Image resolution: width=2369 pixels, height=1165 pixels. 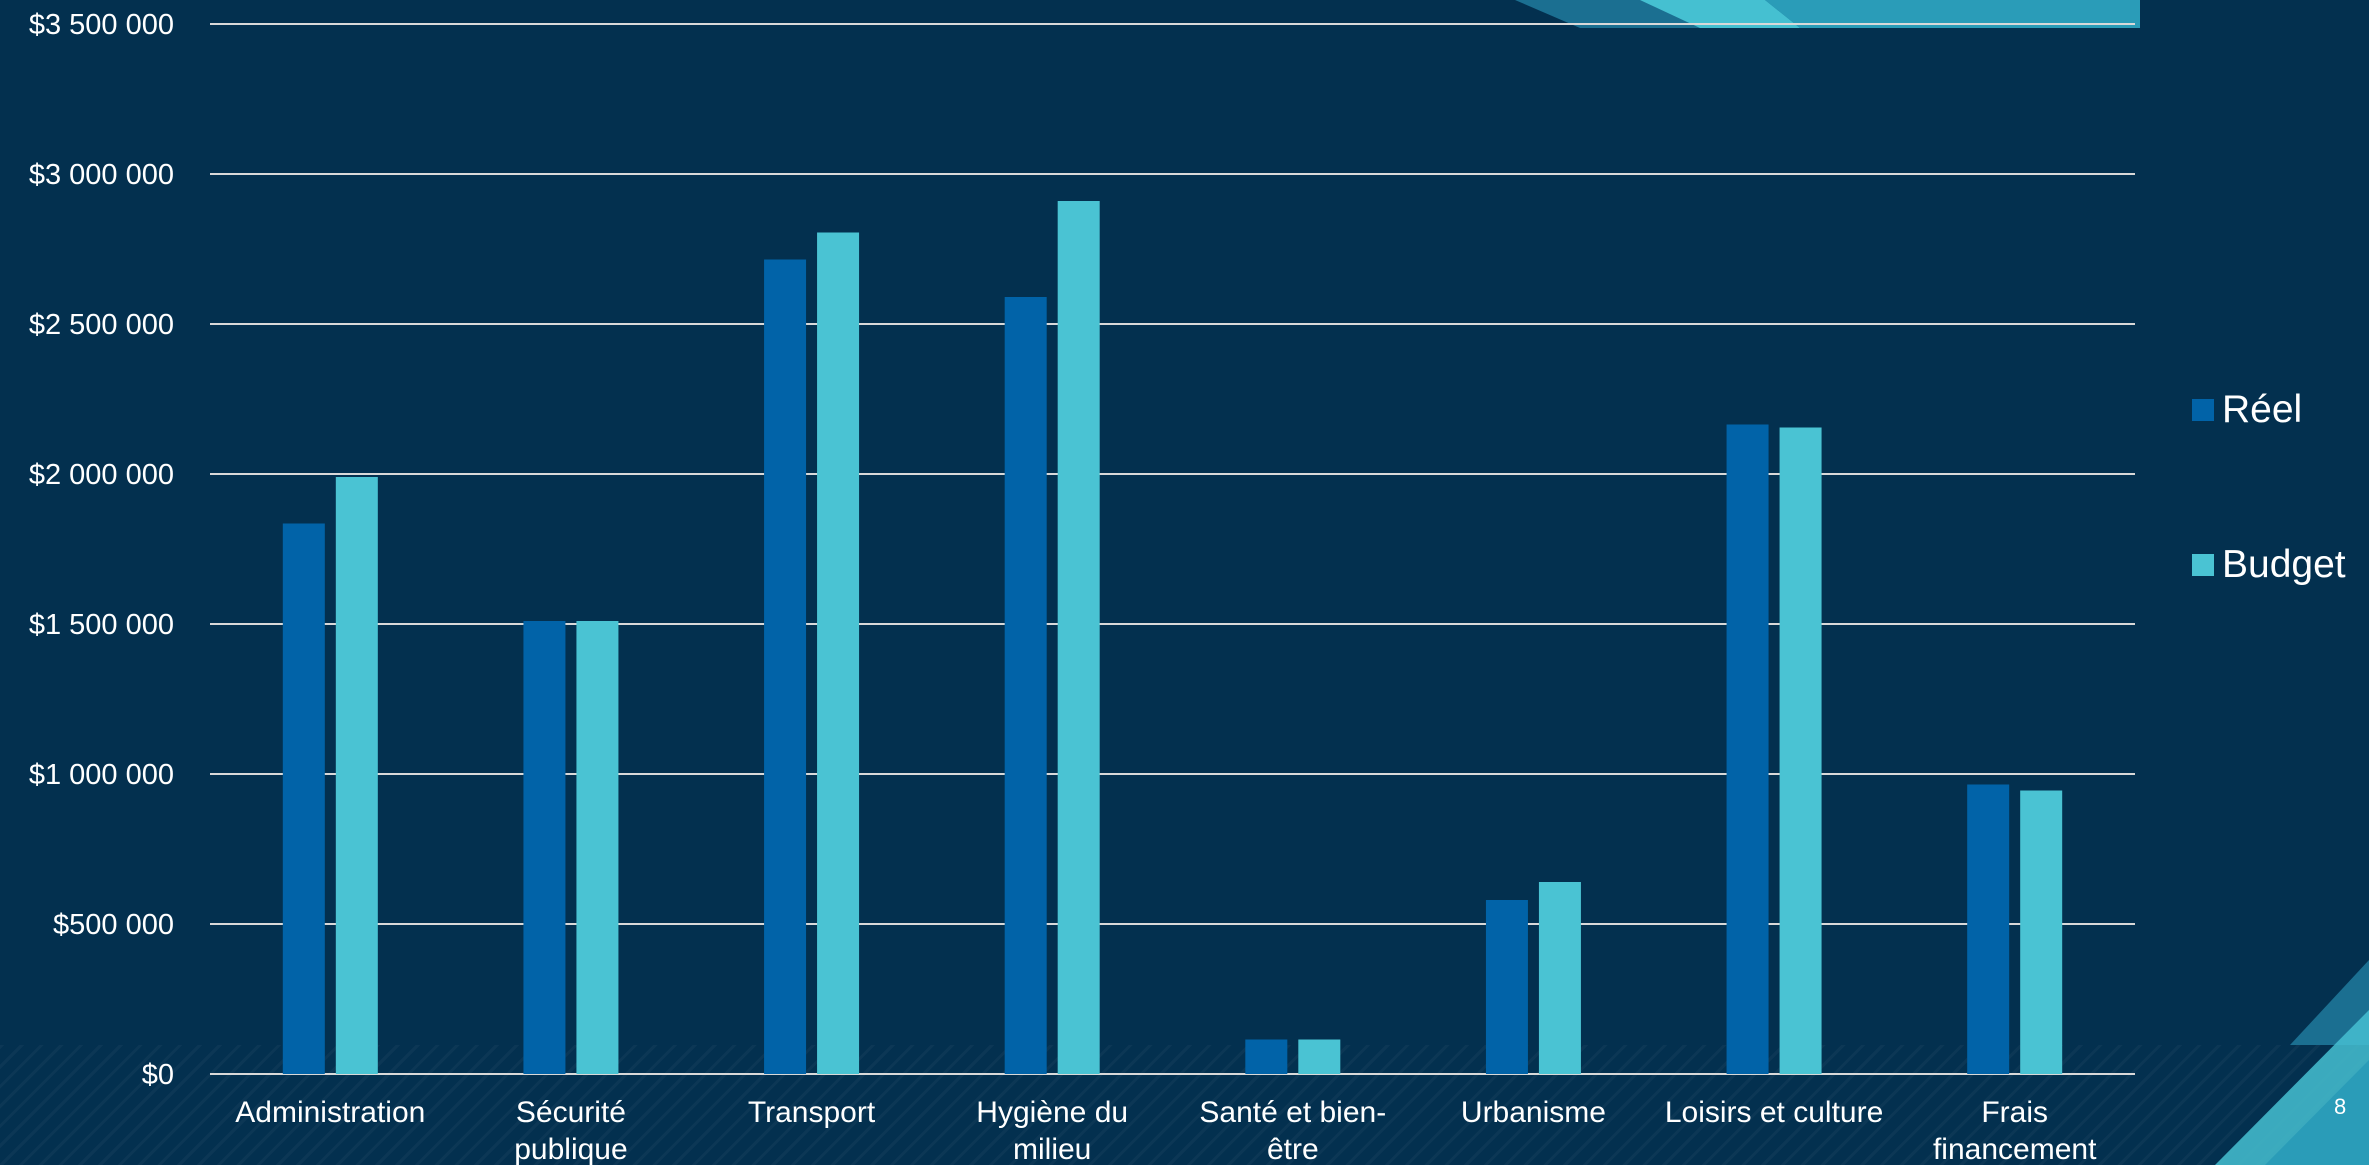 I want to click on y-tick-label: $2 500 000, so click(x=101, y=325).